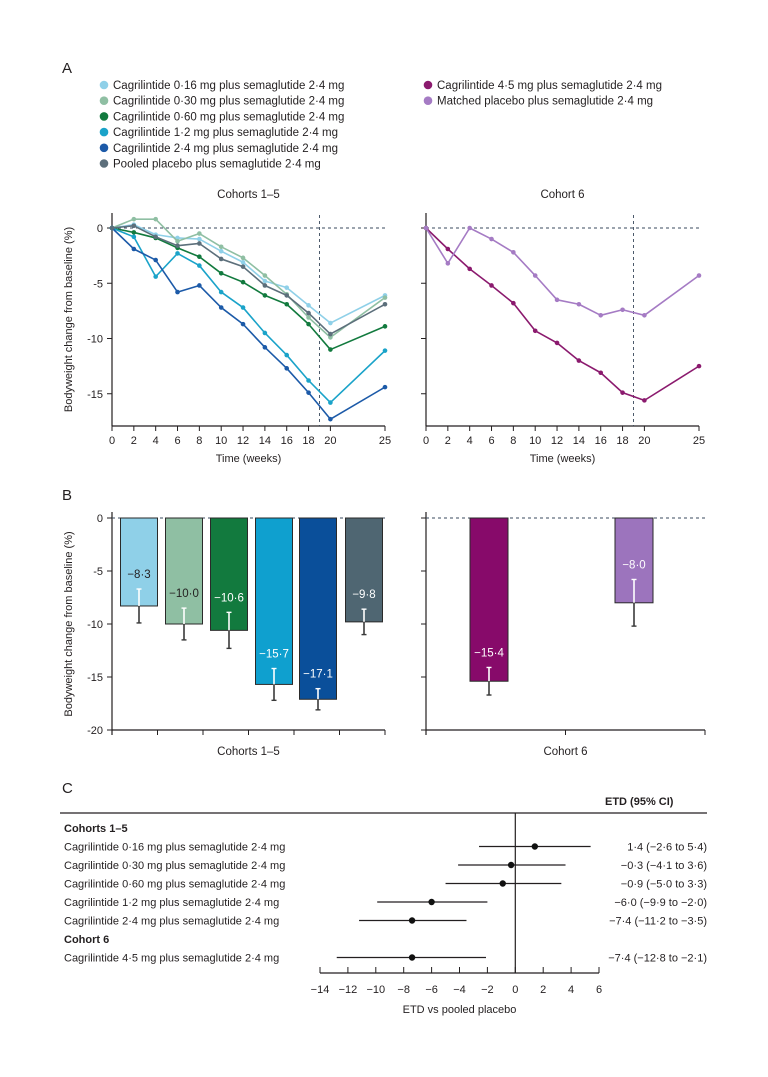  What do you see at coordinates (487, 990) in the screenshot?
I see `x-tick-label: −2` at bounding box center [487, 990].